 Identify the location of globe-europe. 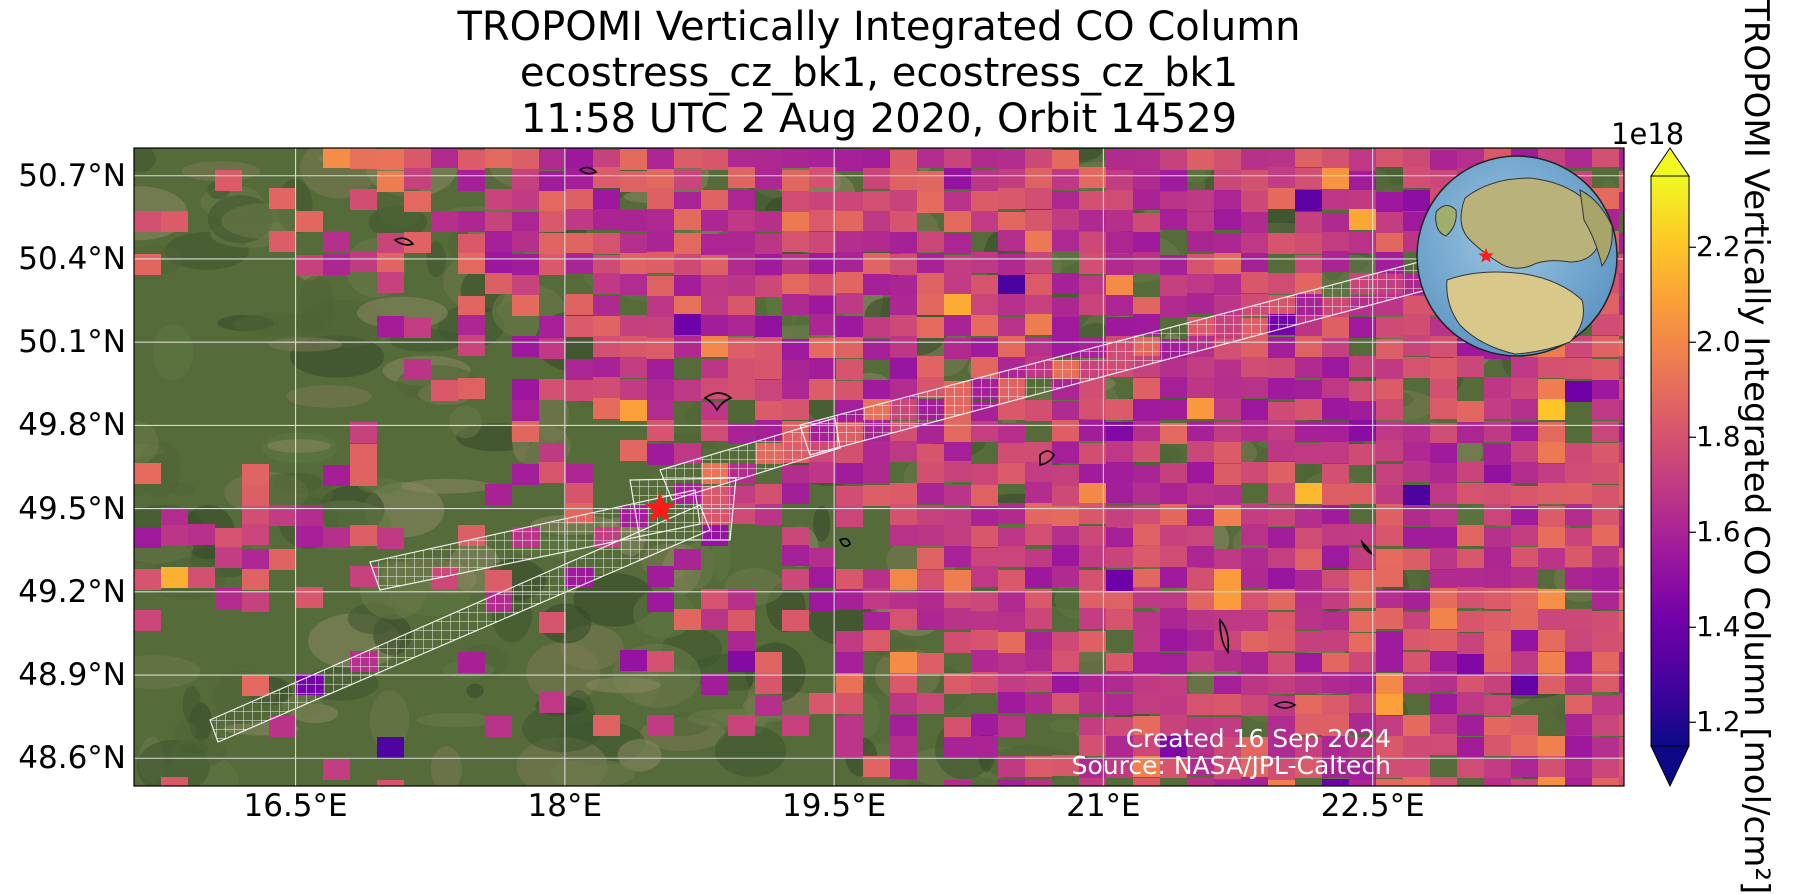
(1529, 223).